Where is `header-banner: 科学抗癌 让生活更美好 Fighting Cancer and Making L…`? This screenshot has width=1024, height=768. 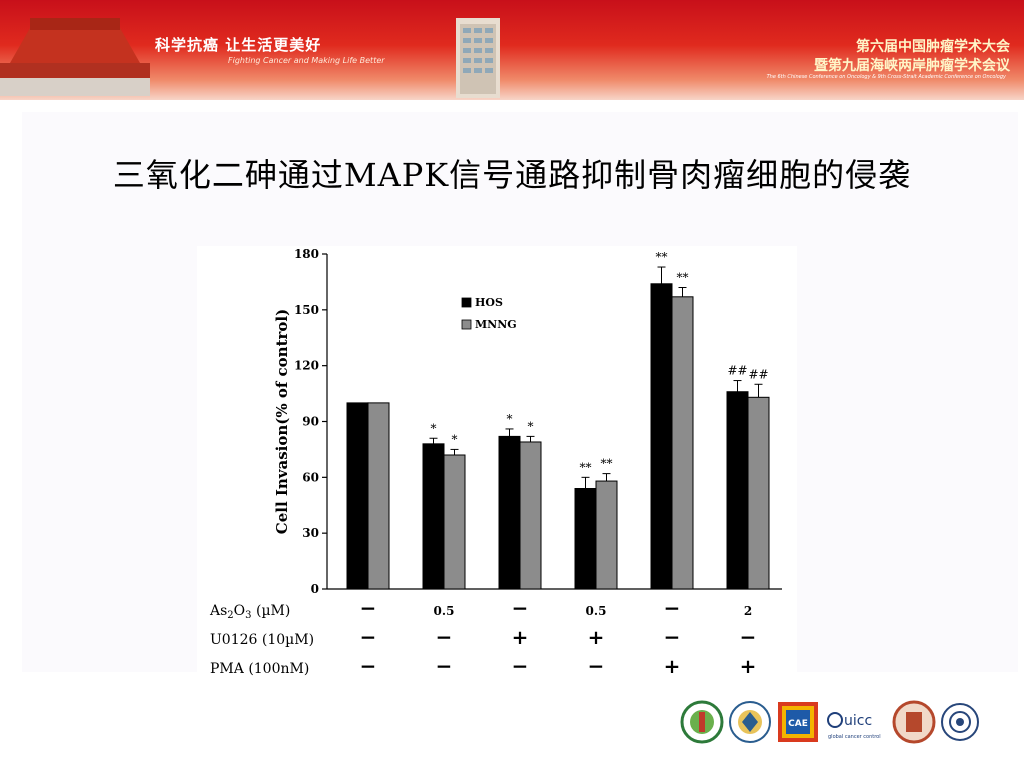
header-banner: 科学抗癌 让生活更美好 Fighting Cancer and Making L… is located at coordinates (512, 50).